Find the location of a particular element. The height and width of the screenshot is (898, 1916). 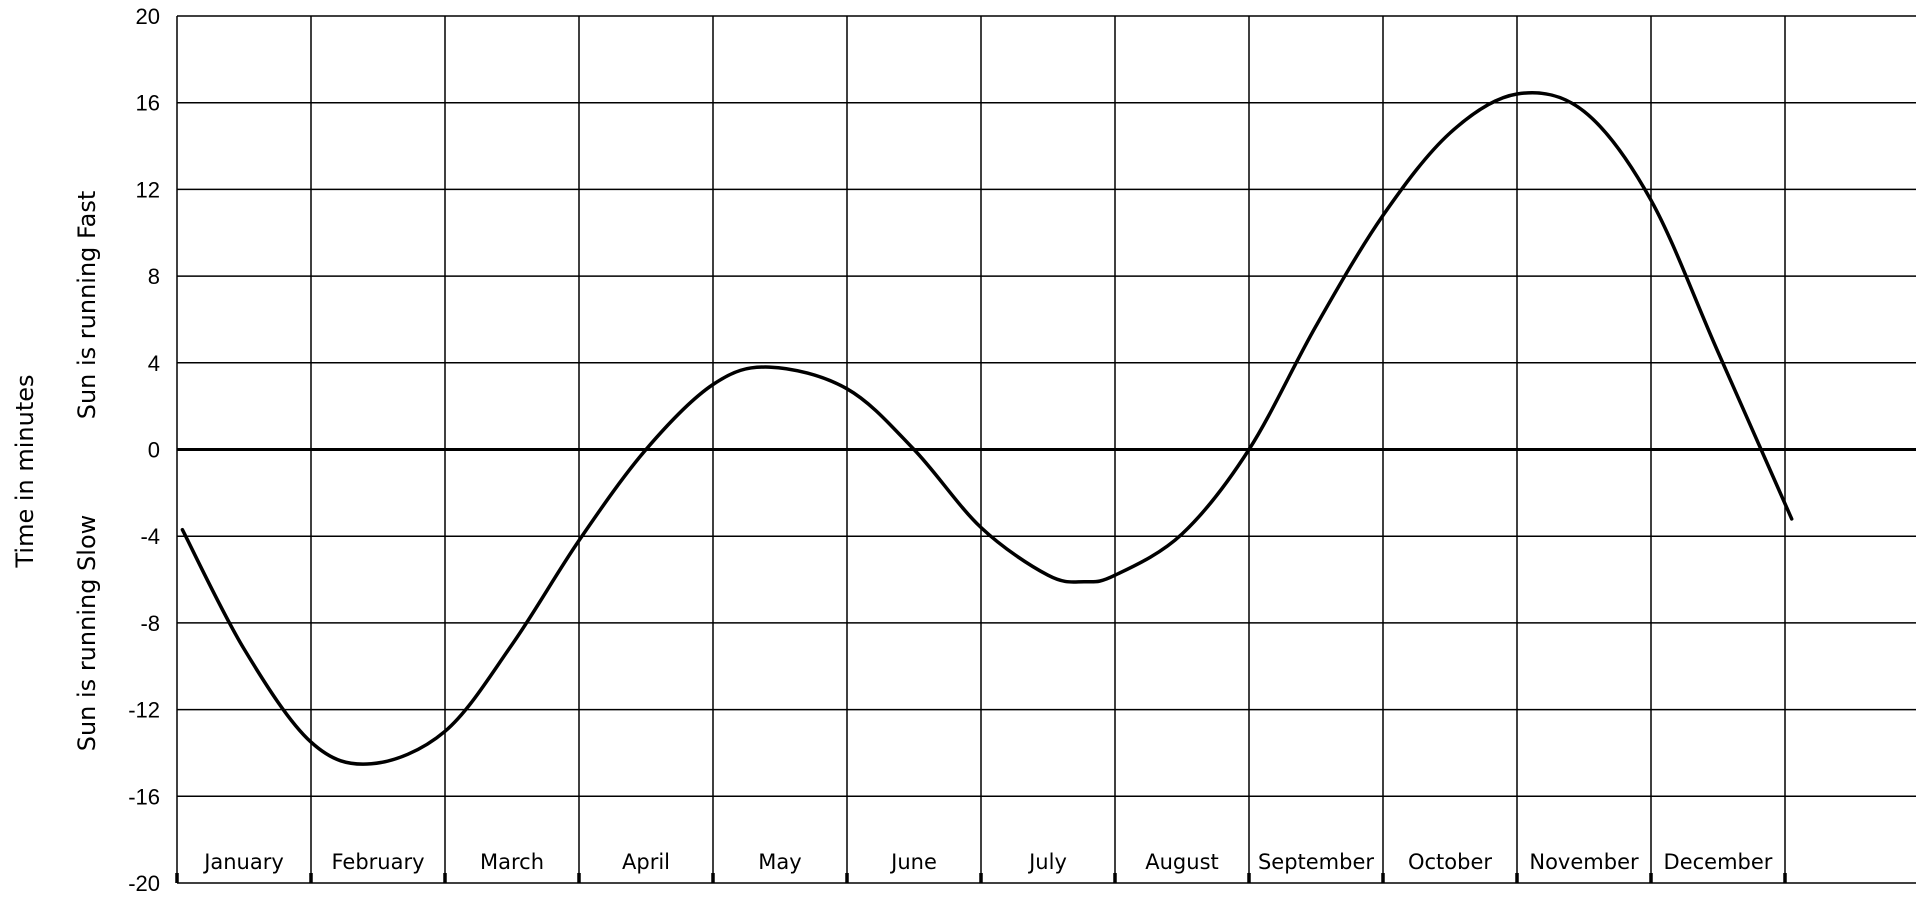

y-axis-title-upper: Sun is running Fast is located at coordinates (87, 305).